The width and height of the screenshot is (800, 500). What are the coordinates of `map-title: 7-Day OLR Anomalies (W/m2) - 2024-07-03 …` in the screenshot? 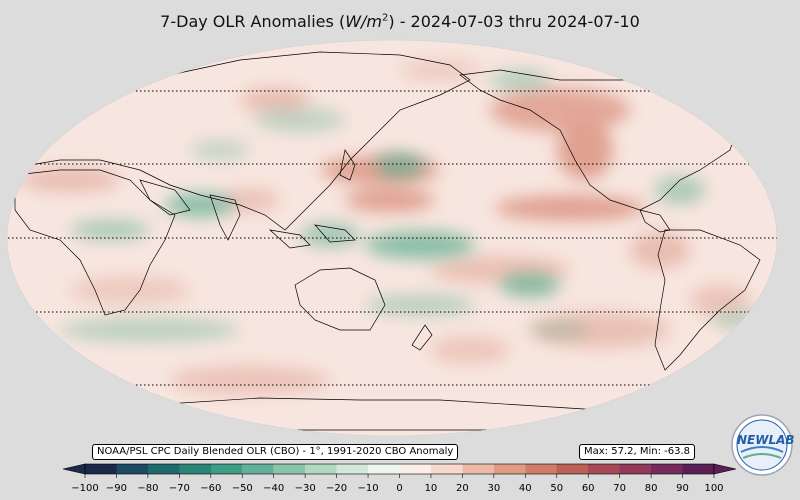 It's located at (400, 21).